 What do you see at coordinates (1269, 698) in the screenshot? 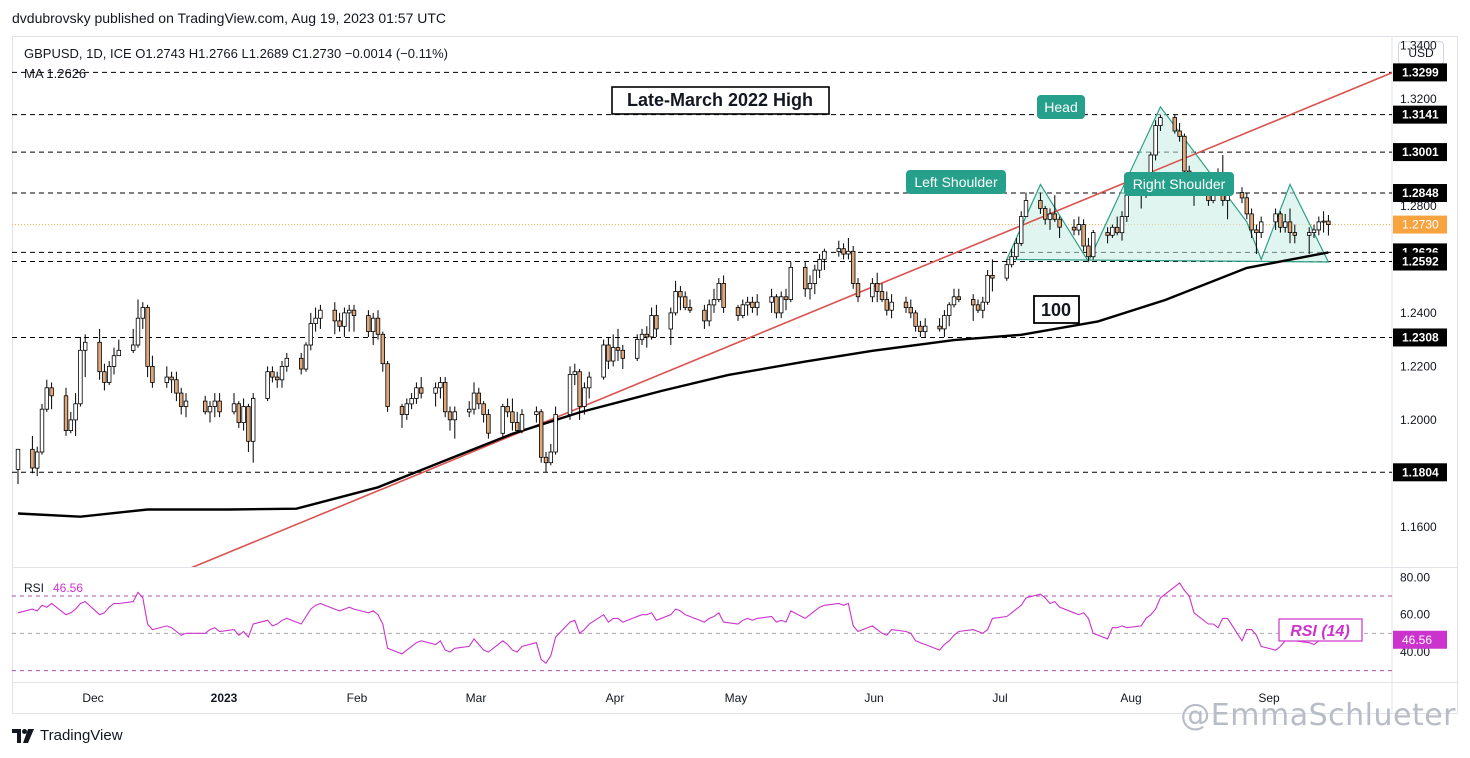
I see `x-tick-9: Sep` at bounding box center [1269, 698].